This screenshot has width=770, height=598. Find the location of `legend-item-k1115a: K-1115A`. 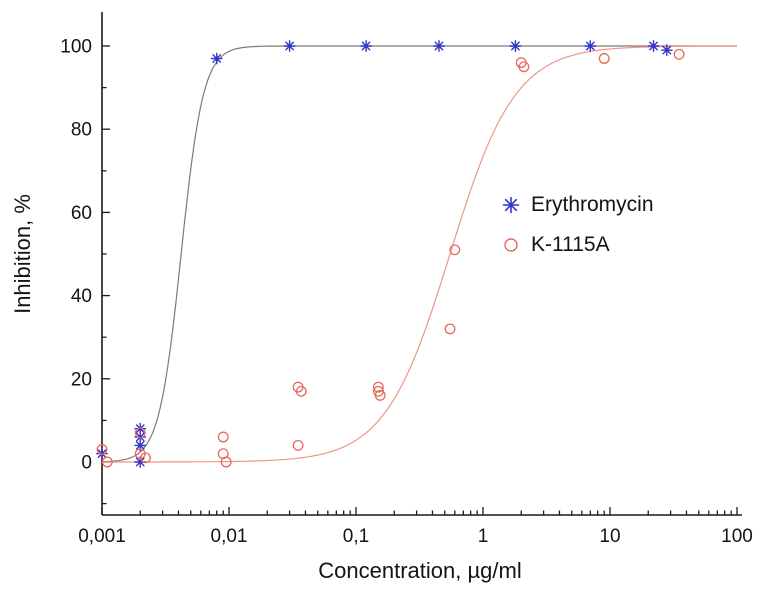

legend-item-k1115a: K-1115A is located at coordinates (576, 245).